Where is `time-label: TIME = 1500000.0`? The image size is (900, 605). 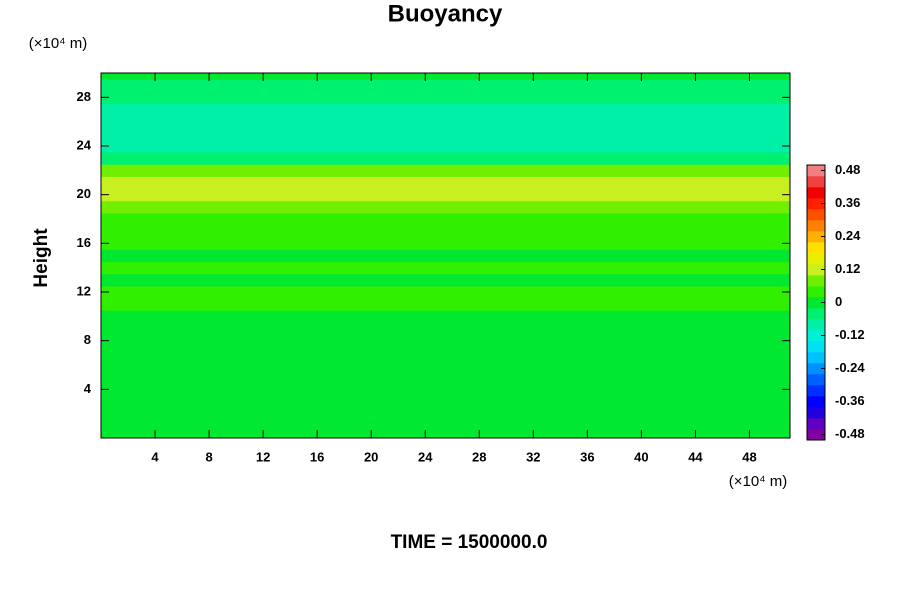 time-label: TIME = 1500000.0 is located at coordinates (469, 542).